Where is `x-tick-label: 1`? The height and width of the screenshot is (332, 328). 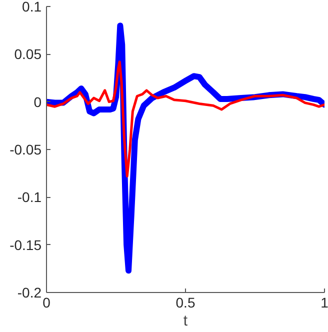 x-tick-label: 1 is located at coordinates (324, 302).